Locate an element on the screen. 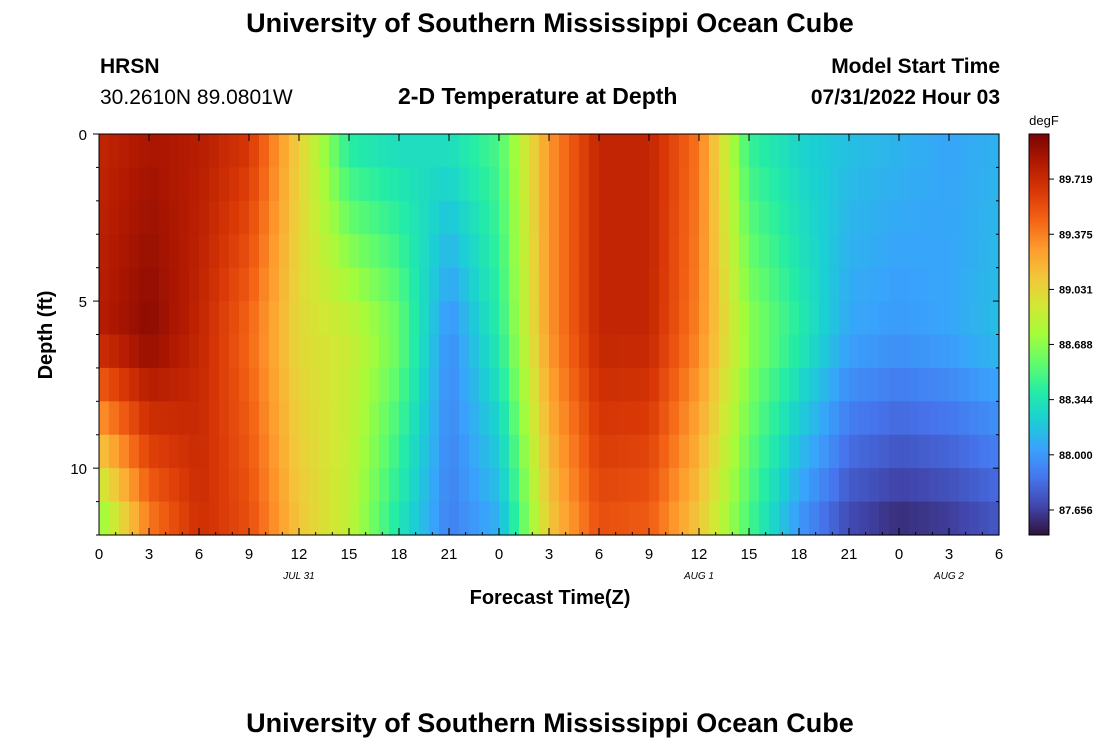 This screenshot has width=1100, height=750. chart-subtitle: 2-D Temperature at Depth is located at coordinates (538, 96).